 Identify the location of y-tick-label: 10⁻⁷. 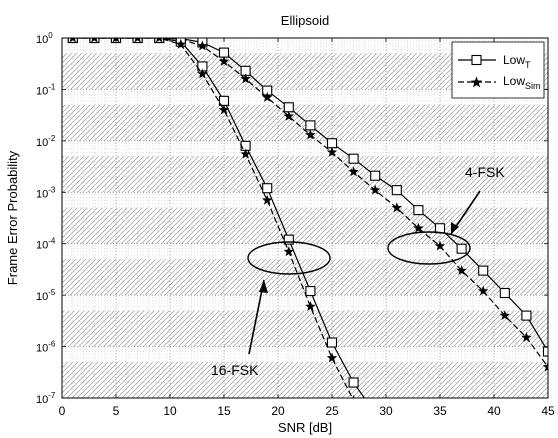
(46, 398).